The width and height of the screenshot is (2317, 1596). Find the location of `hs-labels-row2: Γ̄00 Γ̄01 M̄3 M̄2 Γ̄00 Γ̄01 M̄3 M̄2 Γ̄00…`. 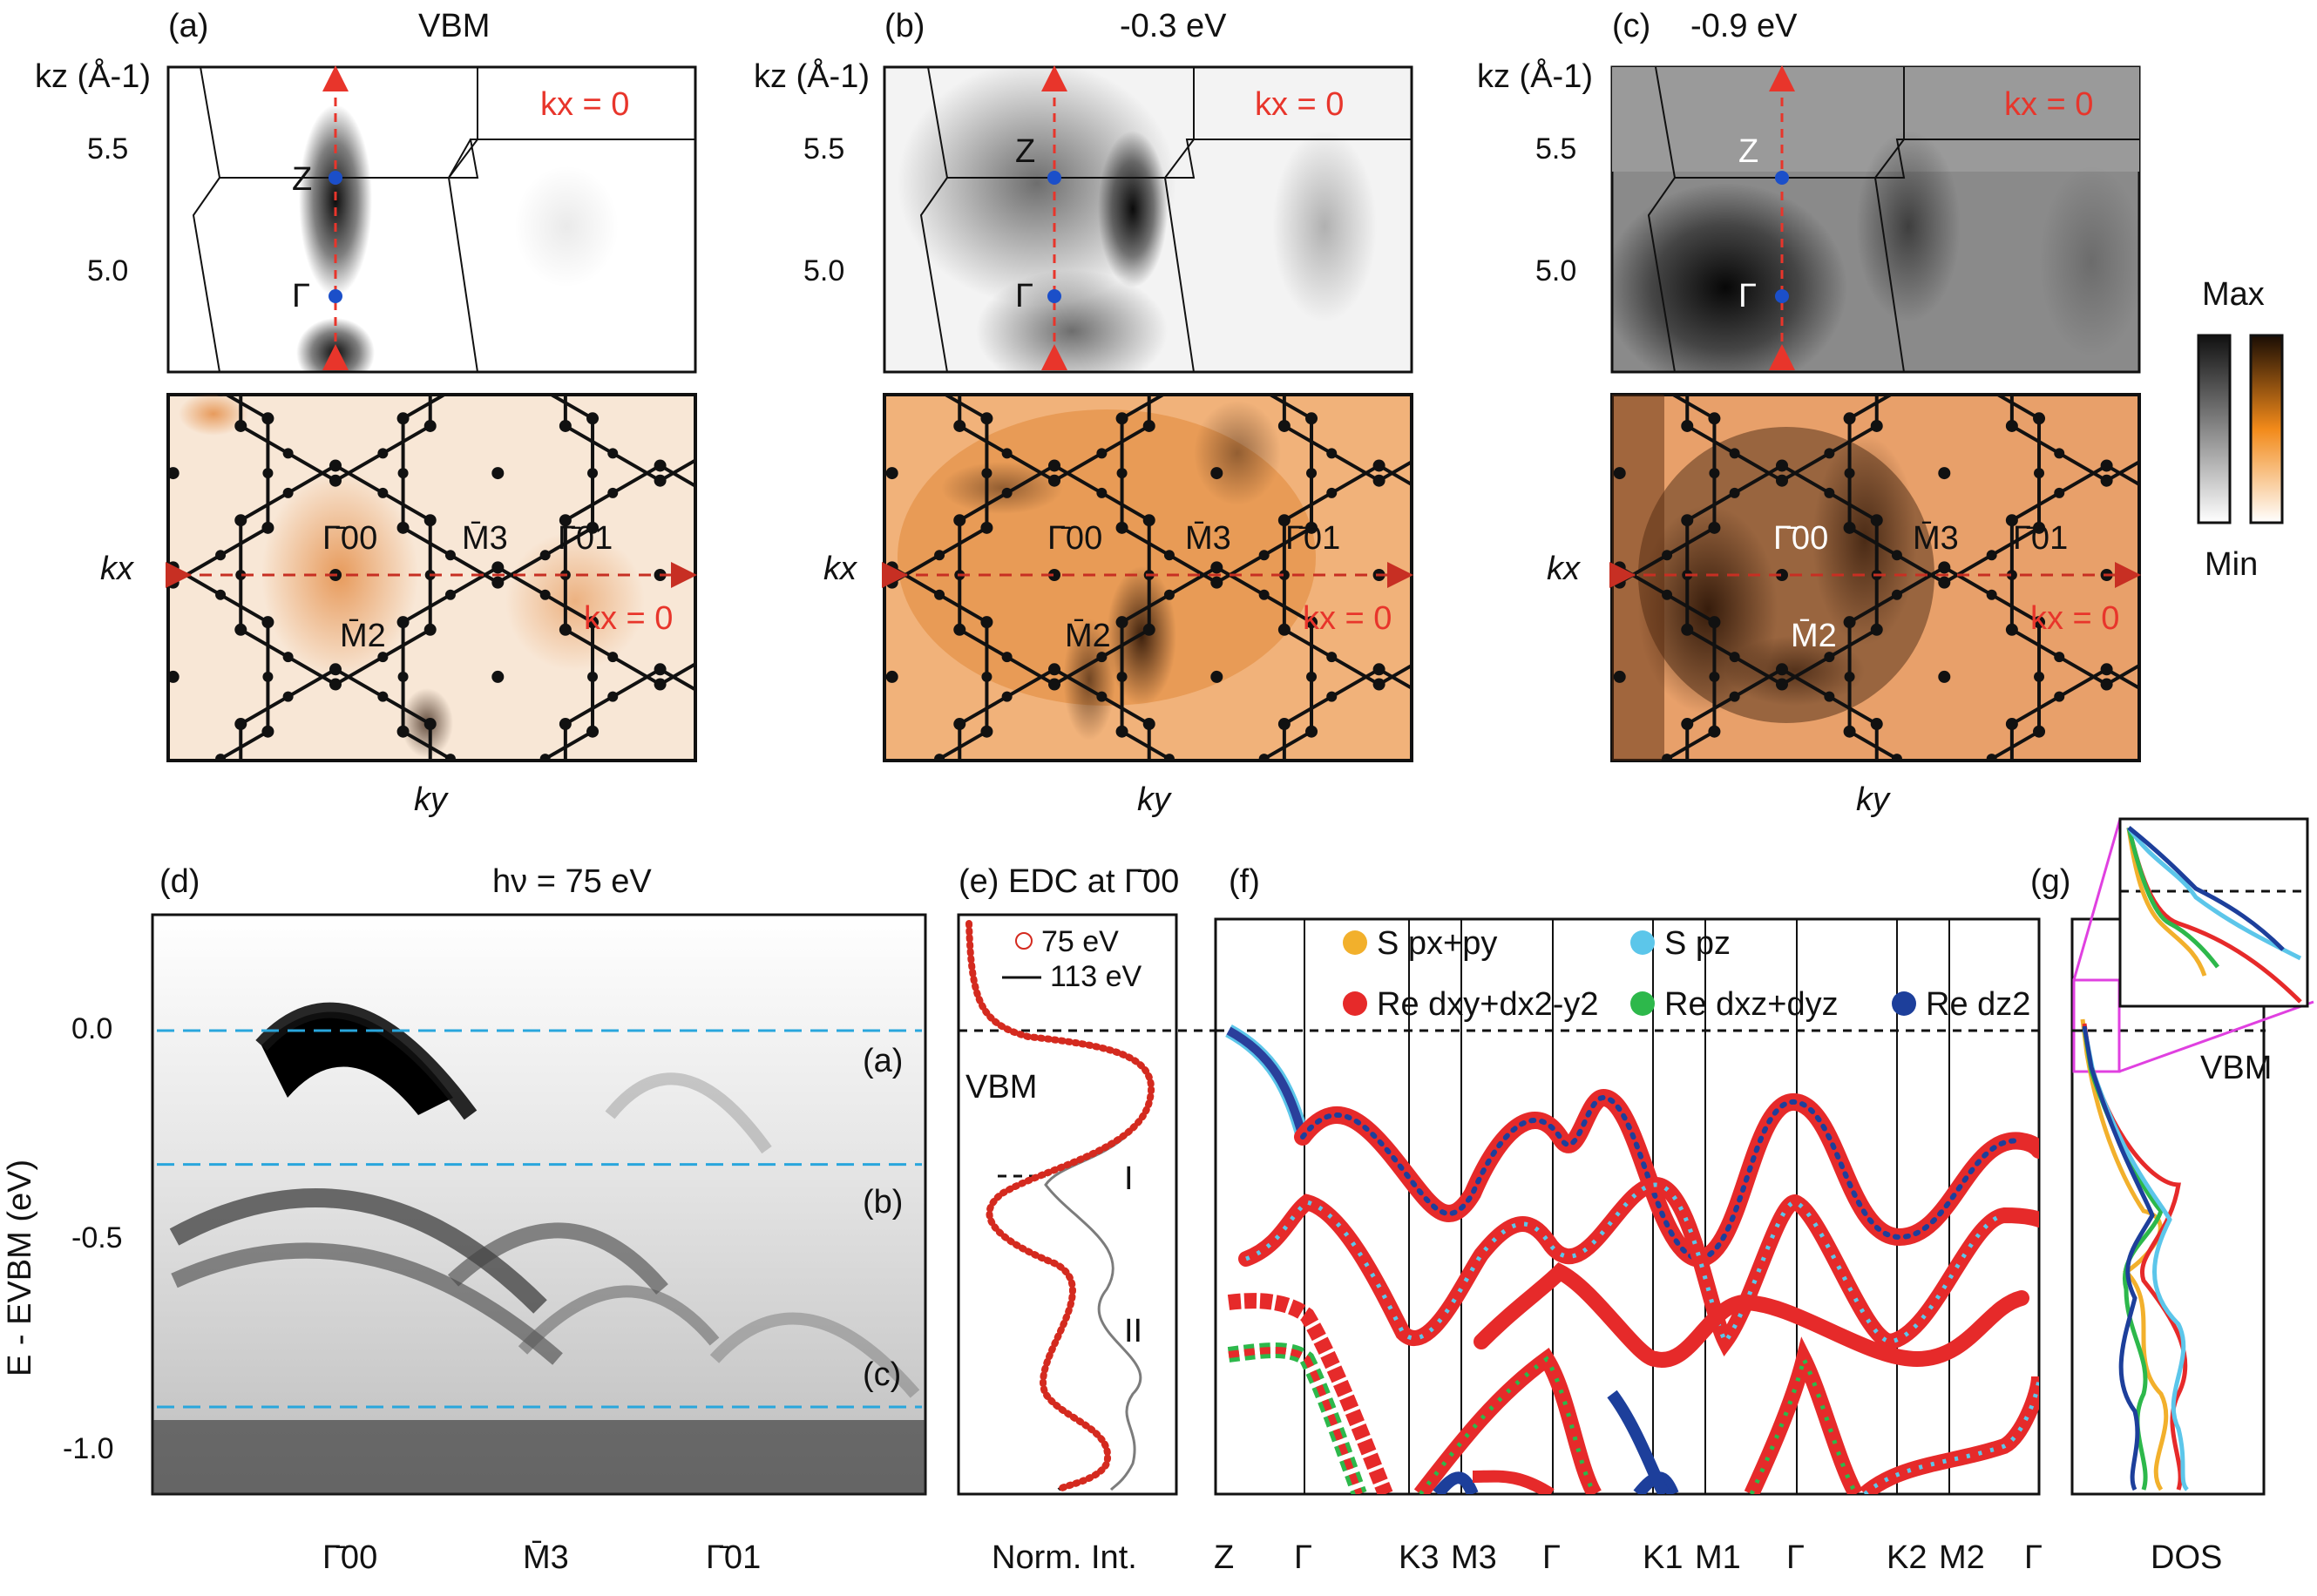

hs-labels-row2: Γ̄00 Γ̄01 M̄3 M̄2 Γ̄00 Γ̄01 M̄3 M̄2 Γ̄00… is located at coordinates (1195, 587).